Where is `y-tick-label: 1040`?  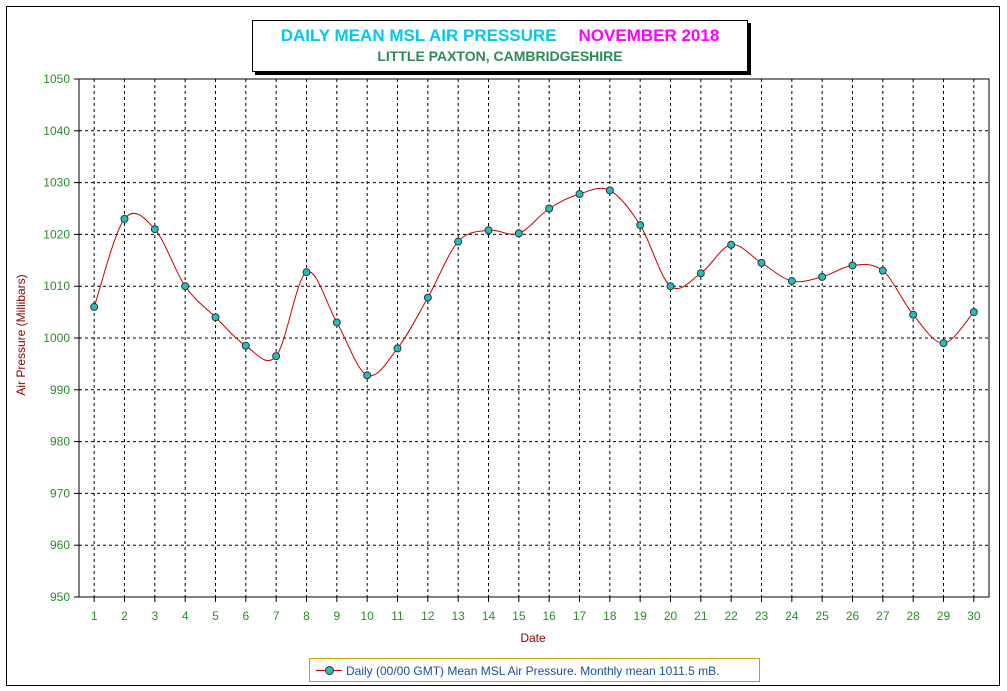
y-tick-label: 1040 is located at coordinates (56, 131).